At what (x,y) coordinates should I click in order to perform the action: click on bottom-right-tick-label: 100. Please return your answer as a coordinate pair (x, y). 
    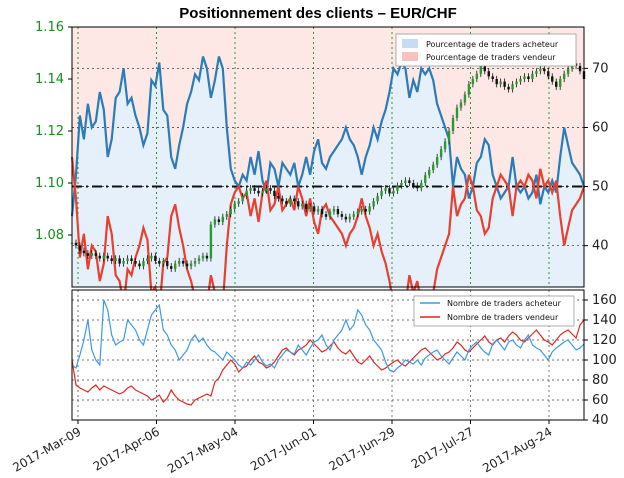
    Looking at the image, I should click on (604, 360).